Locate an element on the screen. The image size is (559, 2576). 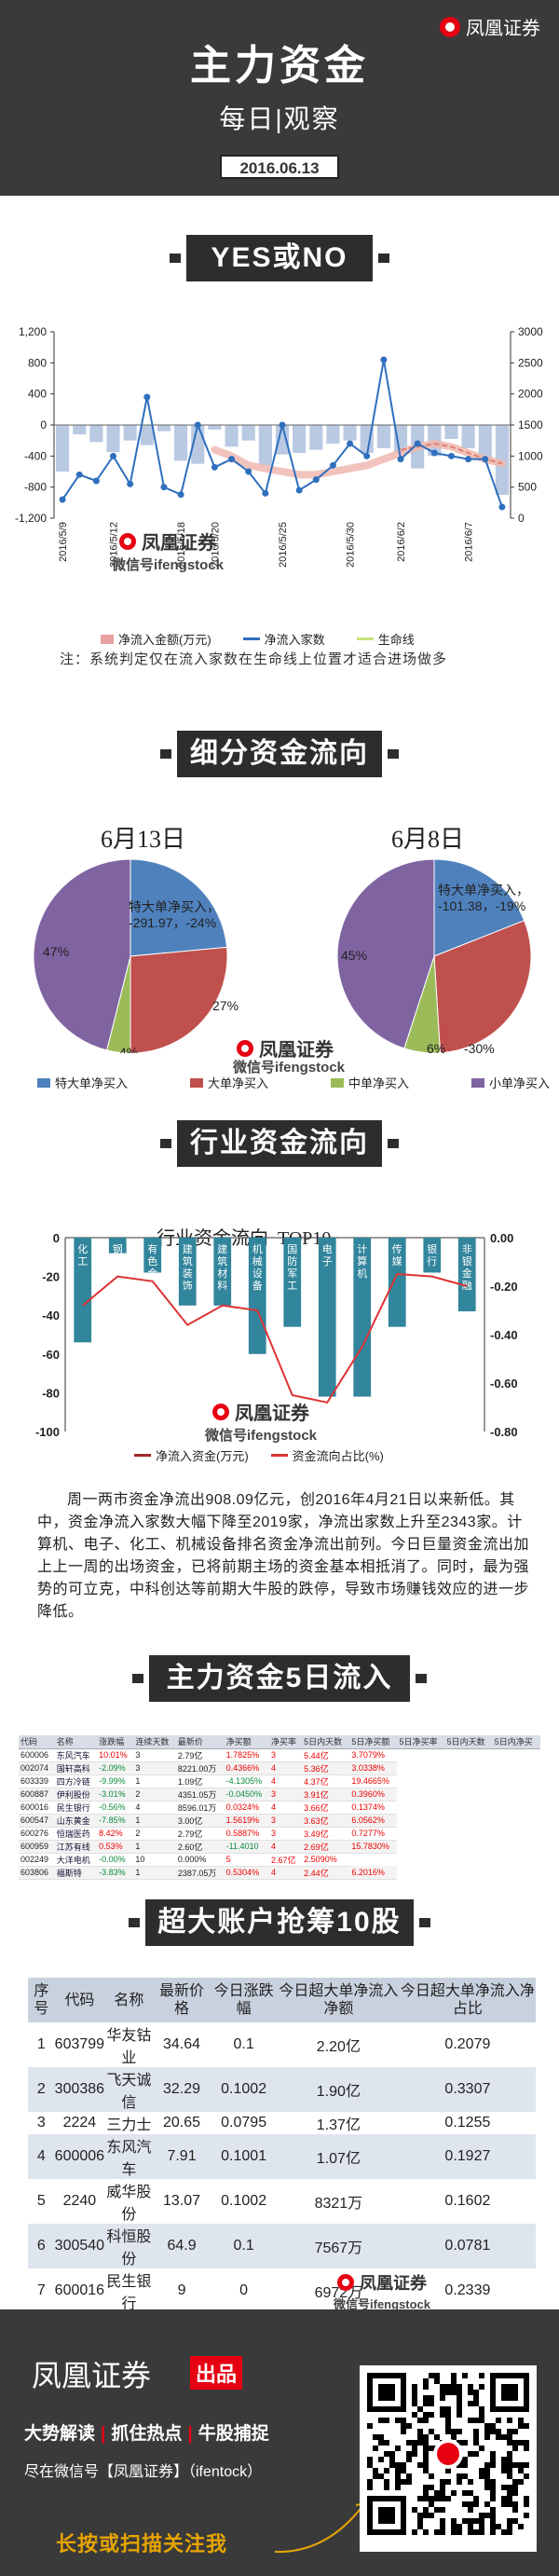
x-category-label: 电 is located at coordinates (327, 1249).